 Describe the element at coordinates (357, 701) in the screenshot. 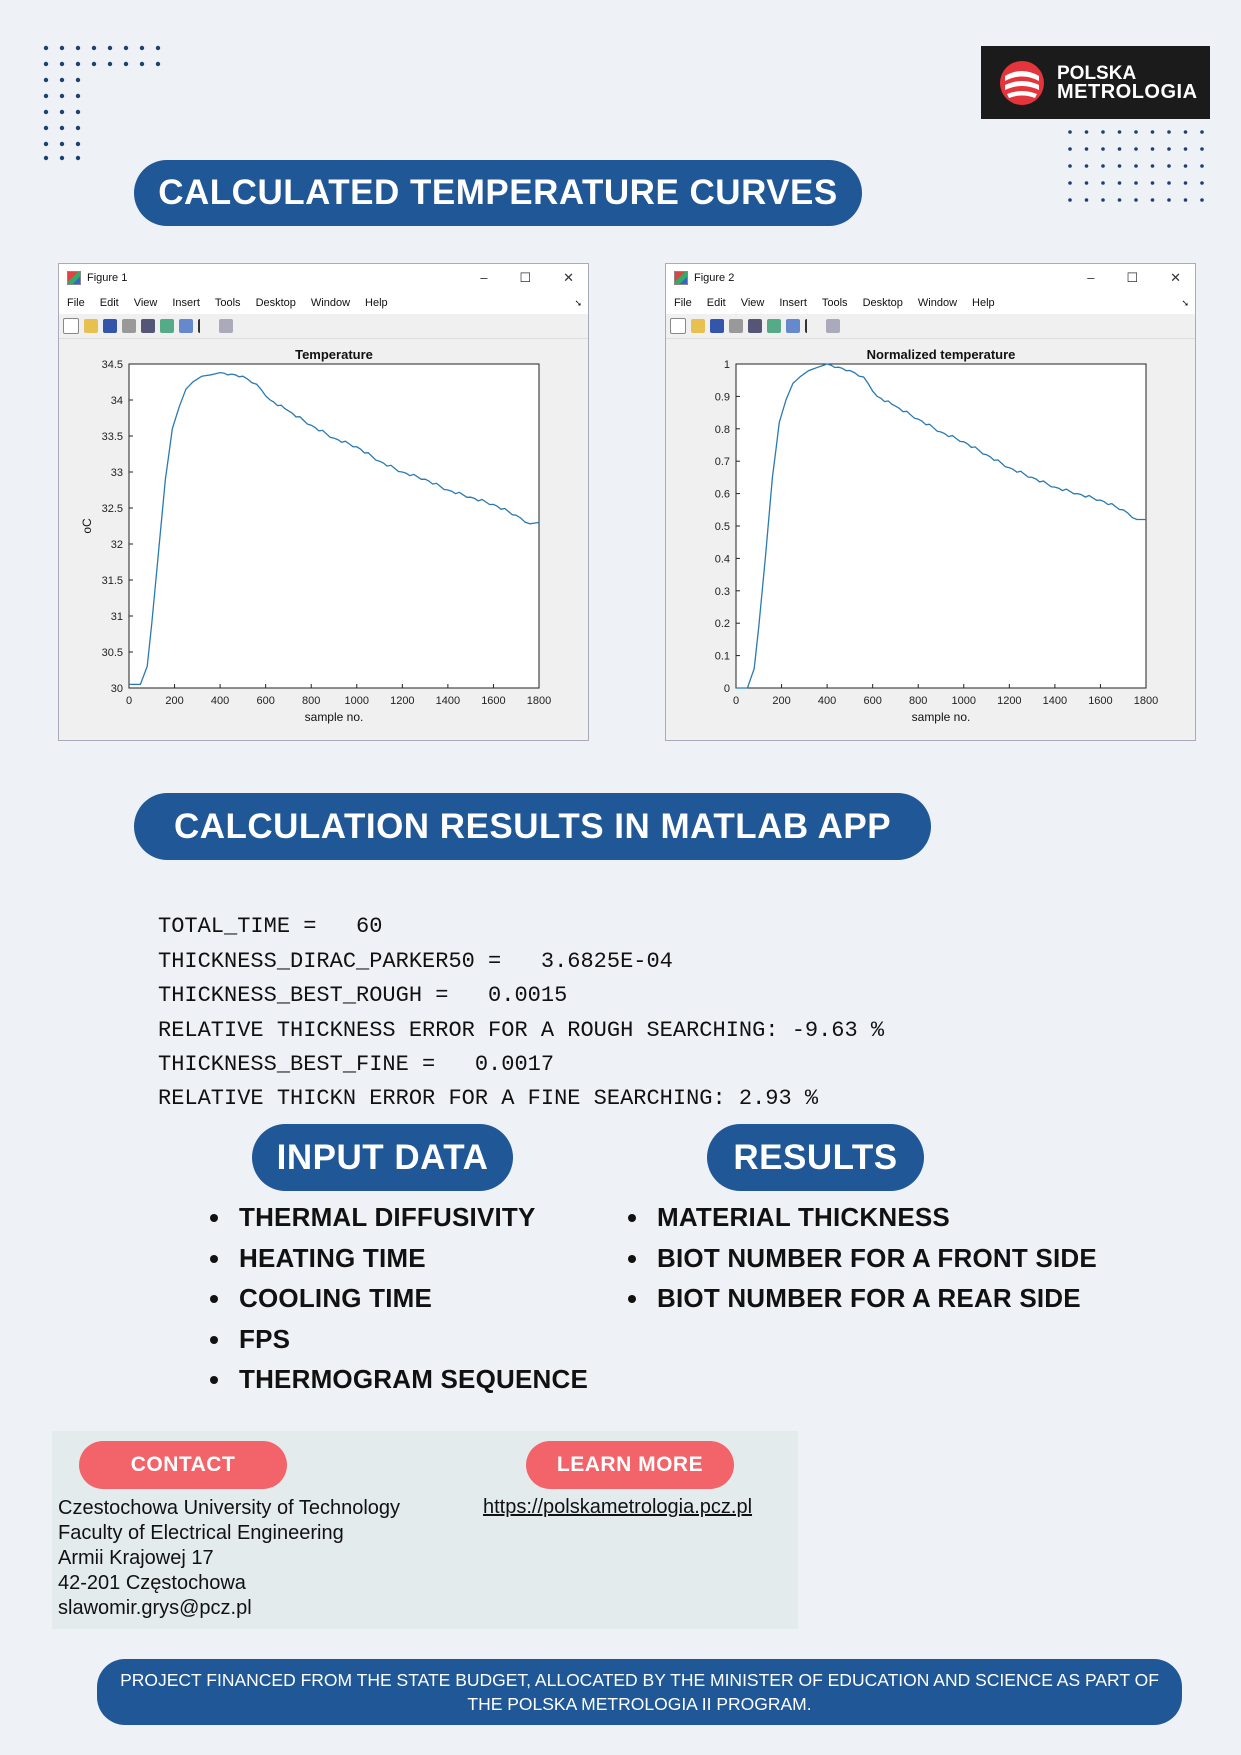

I see `x-tick-label: 1000` at that location.